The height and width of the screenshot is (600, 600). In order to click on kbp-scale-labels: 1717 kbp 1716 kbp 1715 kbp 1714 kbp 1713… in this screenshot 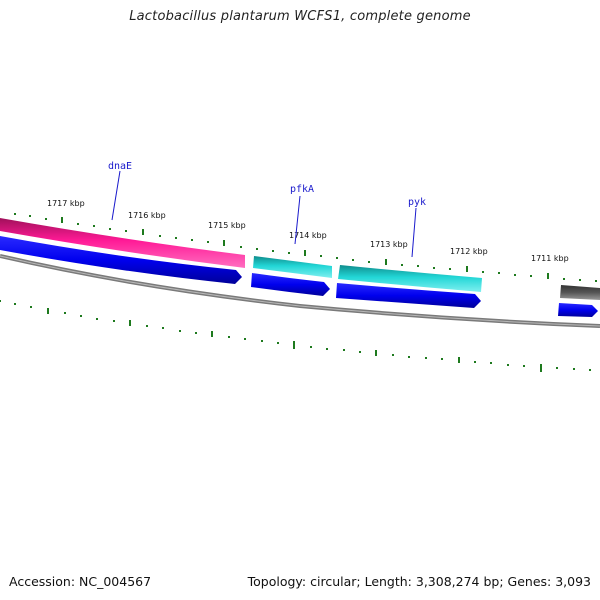, I will do `click(308, 231)`.